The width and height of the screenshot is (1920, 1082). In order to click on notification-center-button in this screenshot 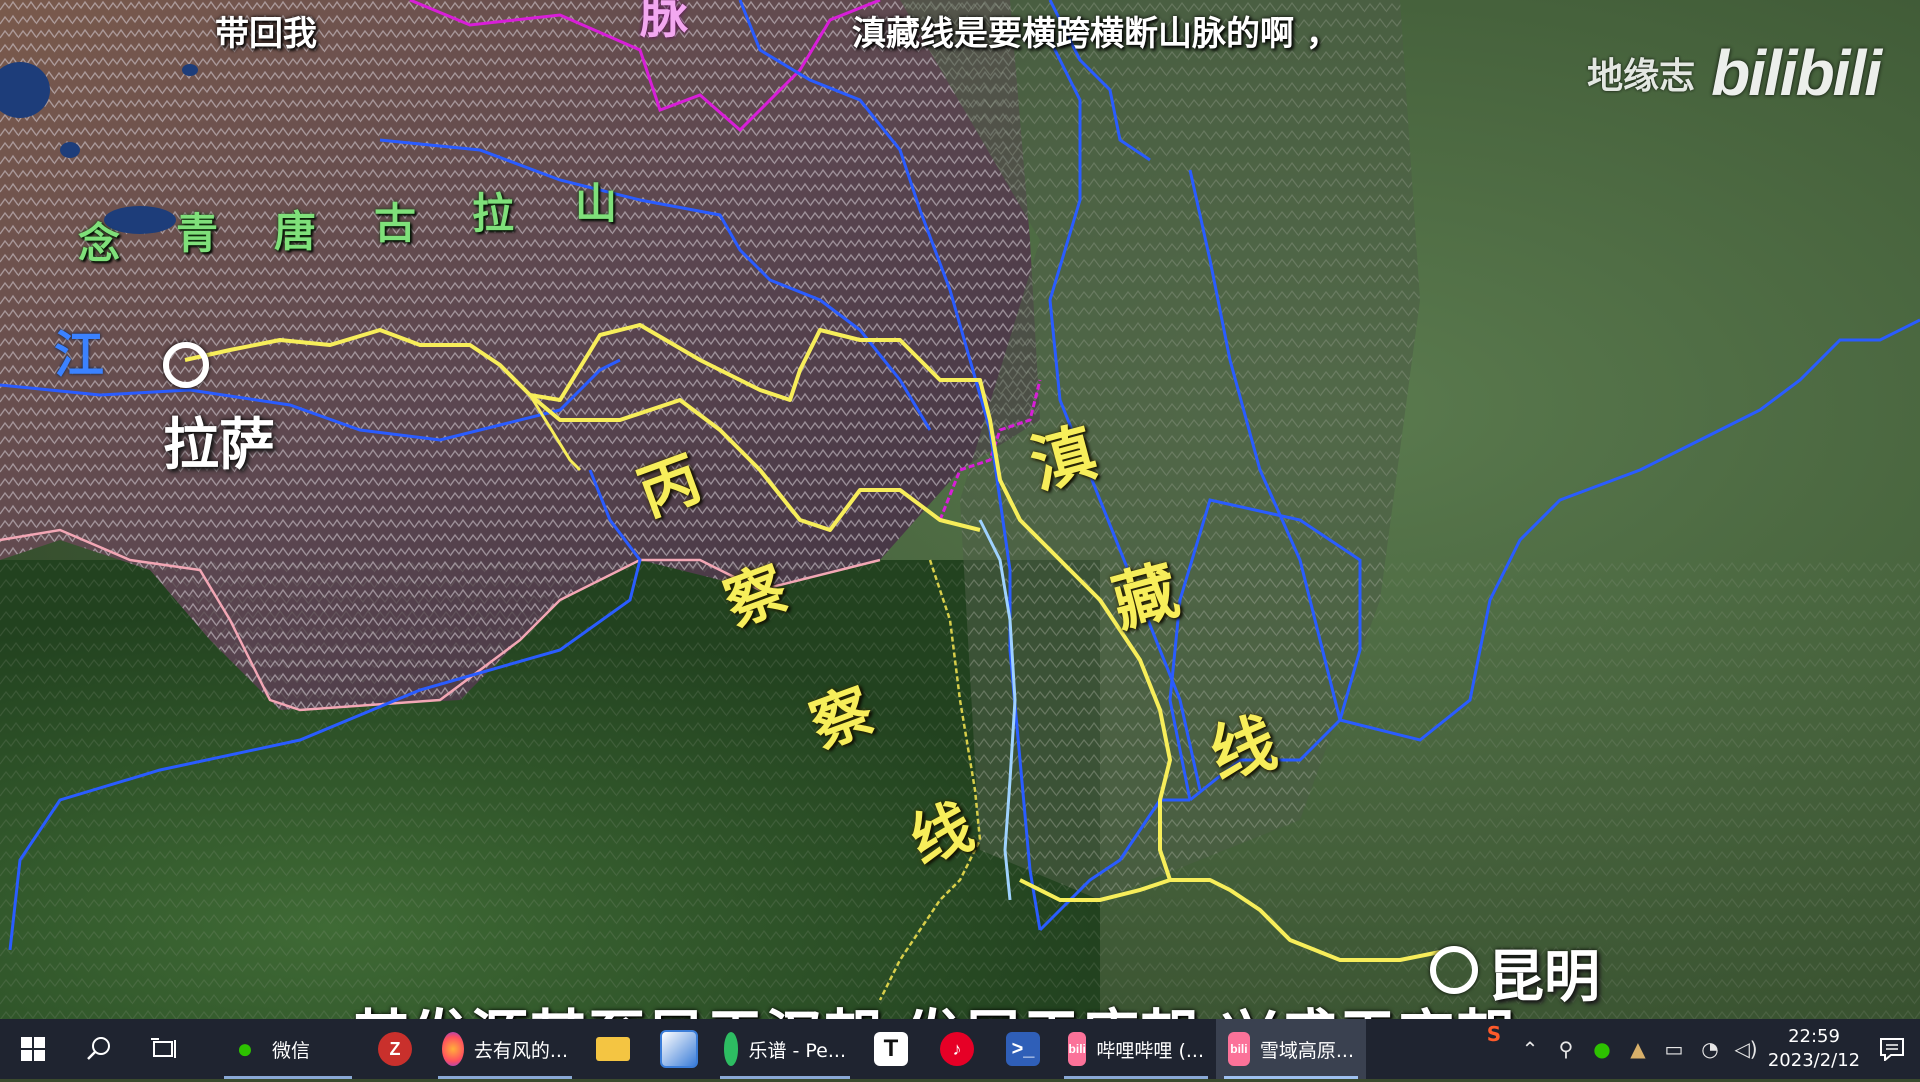, I will do `click(1892, 1049)`.